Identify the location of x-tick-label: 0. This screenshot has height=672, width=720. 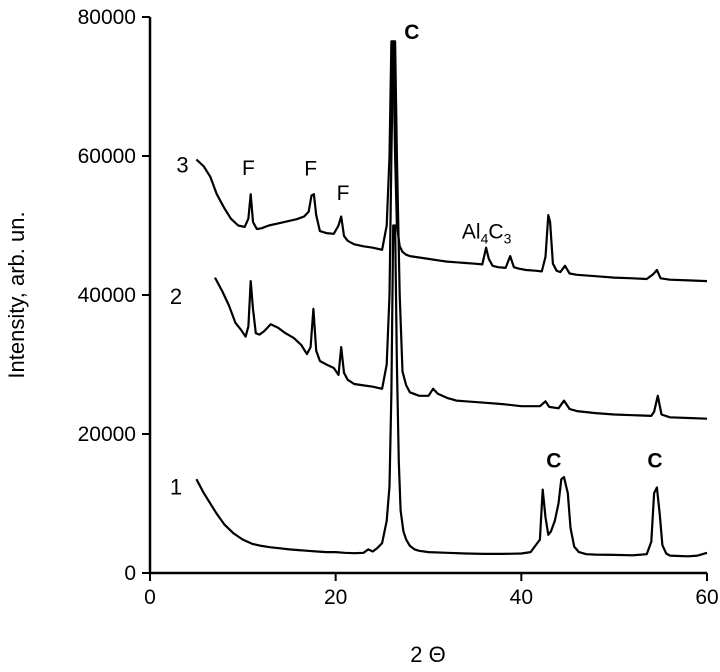
(150, 597).